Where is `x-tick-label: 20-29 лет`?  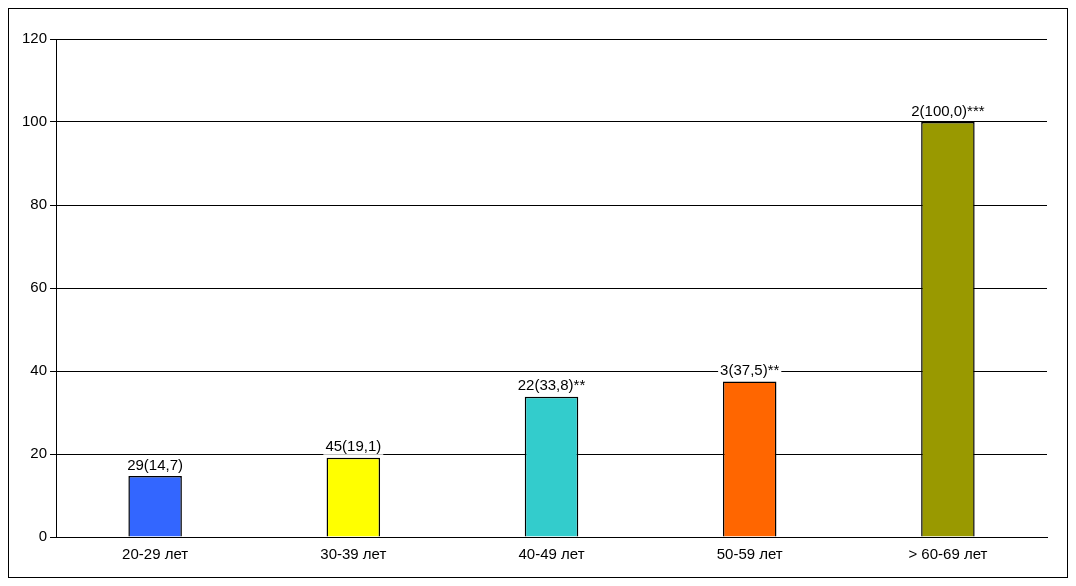 x-tick-label: 20-29 лет is located at coordinates (155, 554).